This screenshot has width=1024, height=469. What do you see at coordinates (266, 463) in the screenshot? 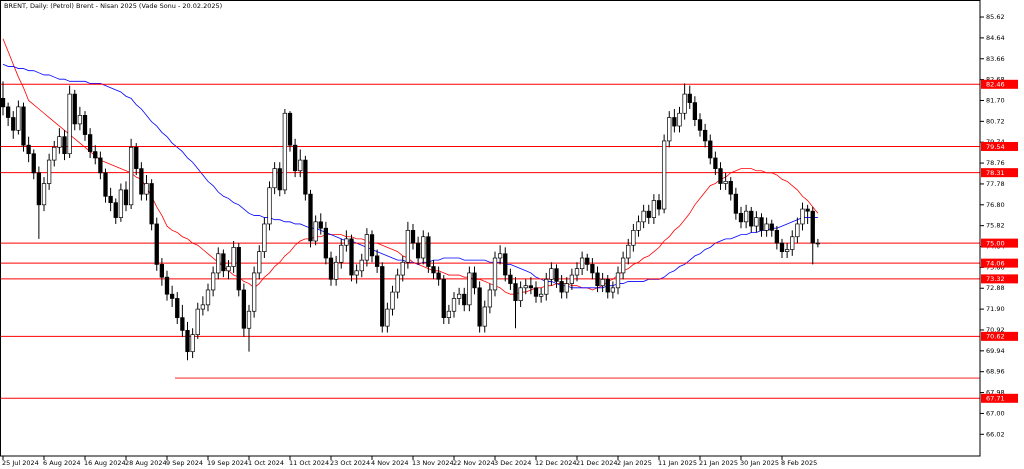
I see `x-tick-label: 1 Oct 2024` at bounding box center [266, 463].